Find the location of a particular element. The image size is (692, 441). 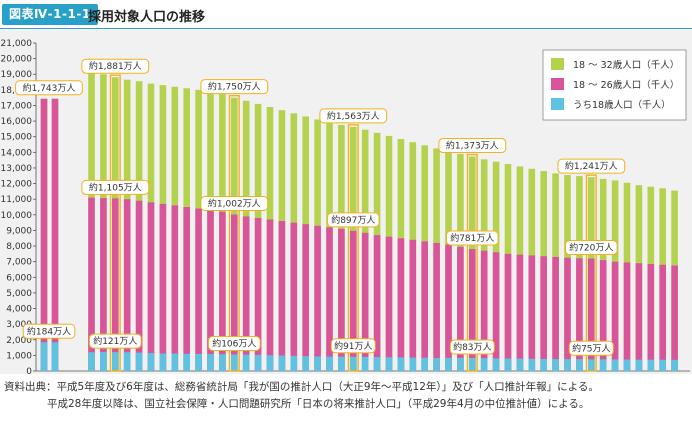

annotation-label: 約1,750万人 is located at coordinates (234, 87).